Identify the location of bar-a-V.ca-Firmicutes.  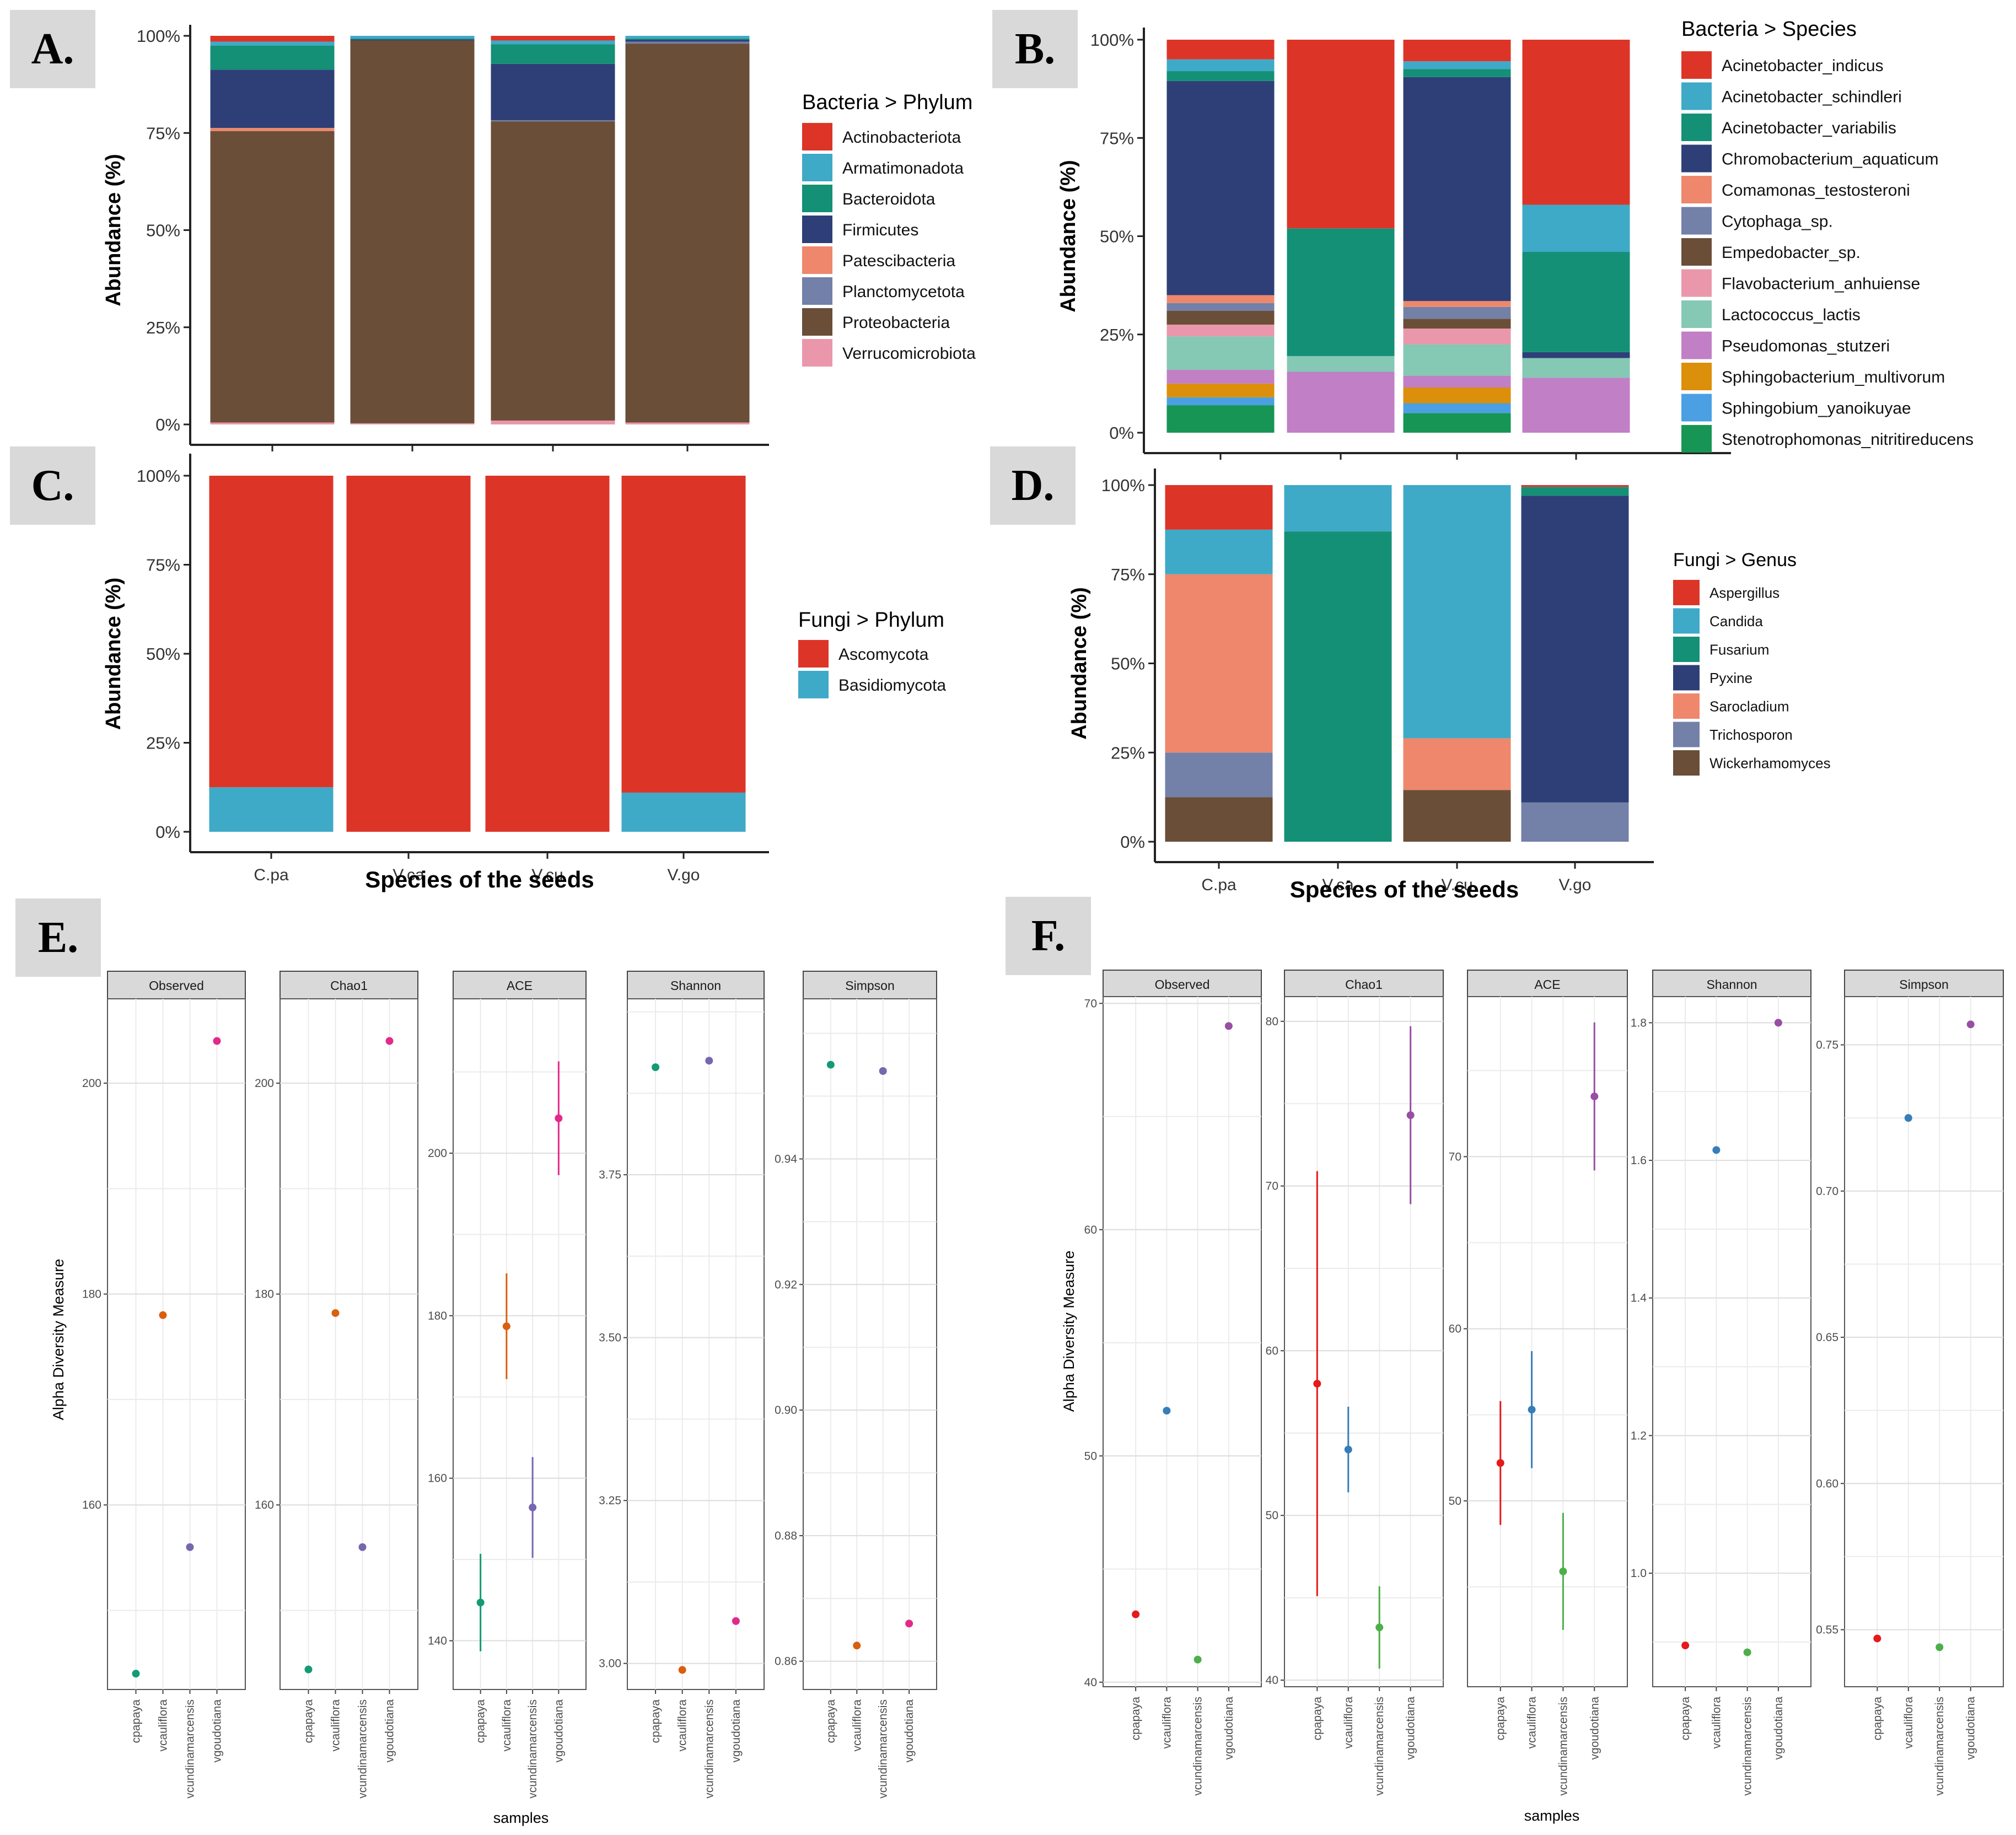
(413, 40).